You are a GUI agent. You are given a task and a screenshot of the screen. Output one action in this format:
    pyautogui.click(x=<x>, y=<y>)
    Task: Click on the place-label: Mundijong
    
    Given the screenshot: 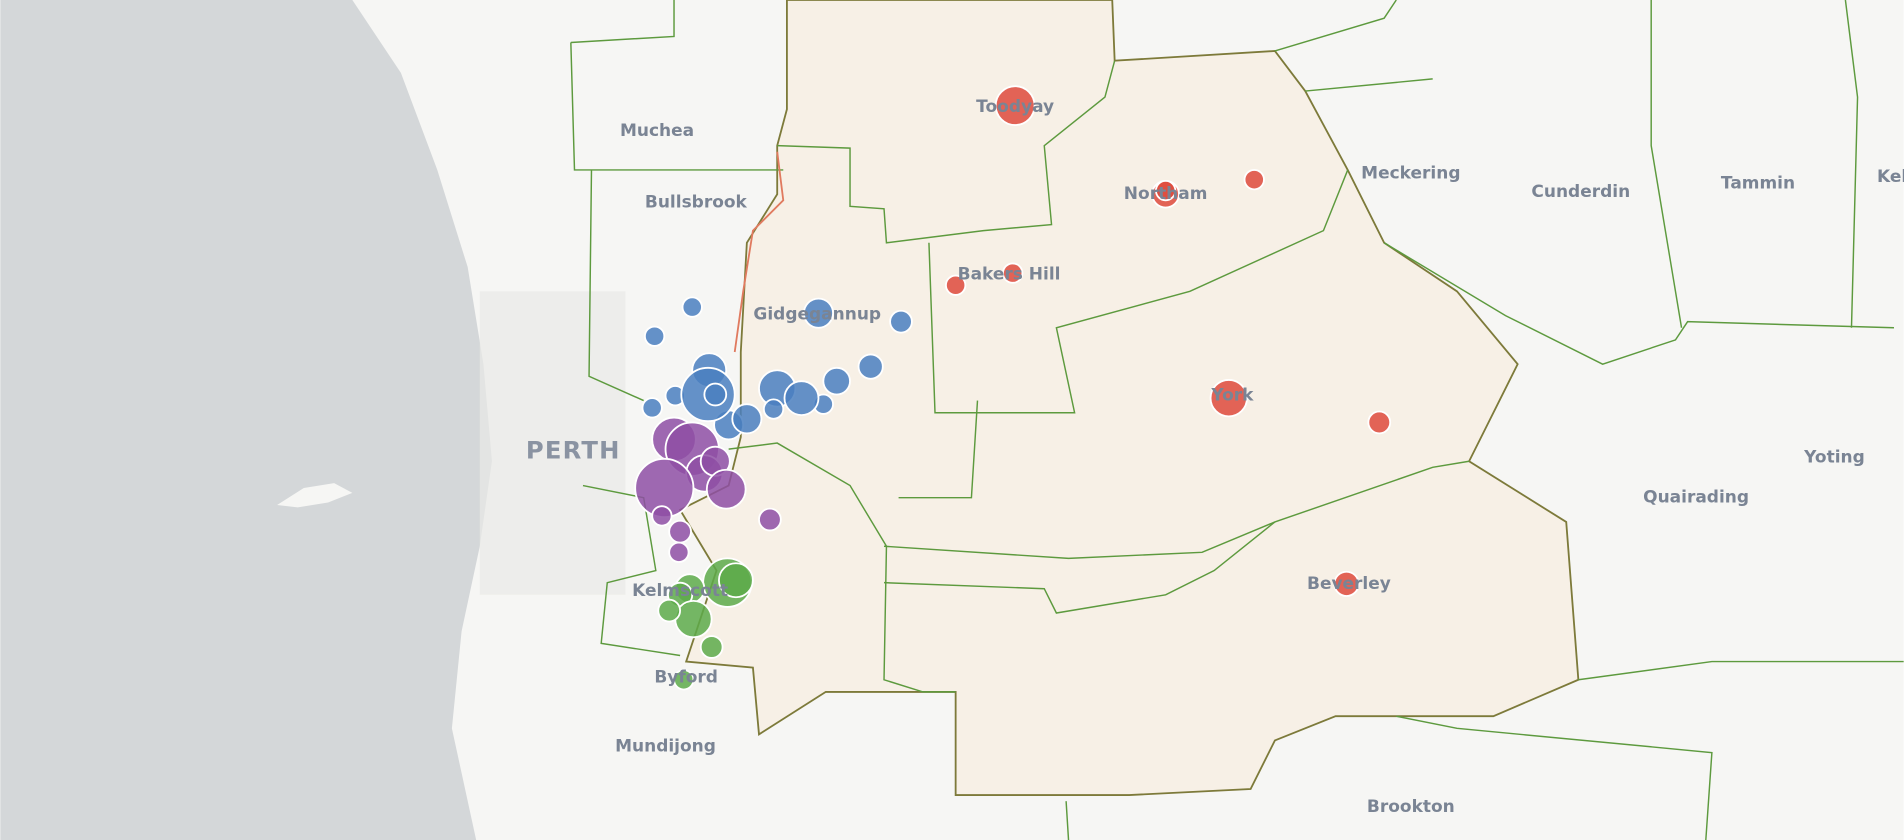 What is the action you would take?
    pyautogui.click(x=665, y=747)
    